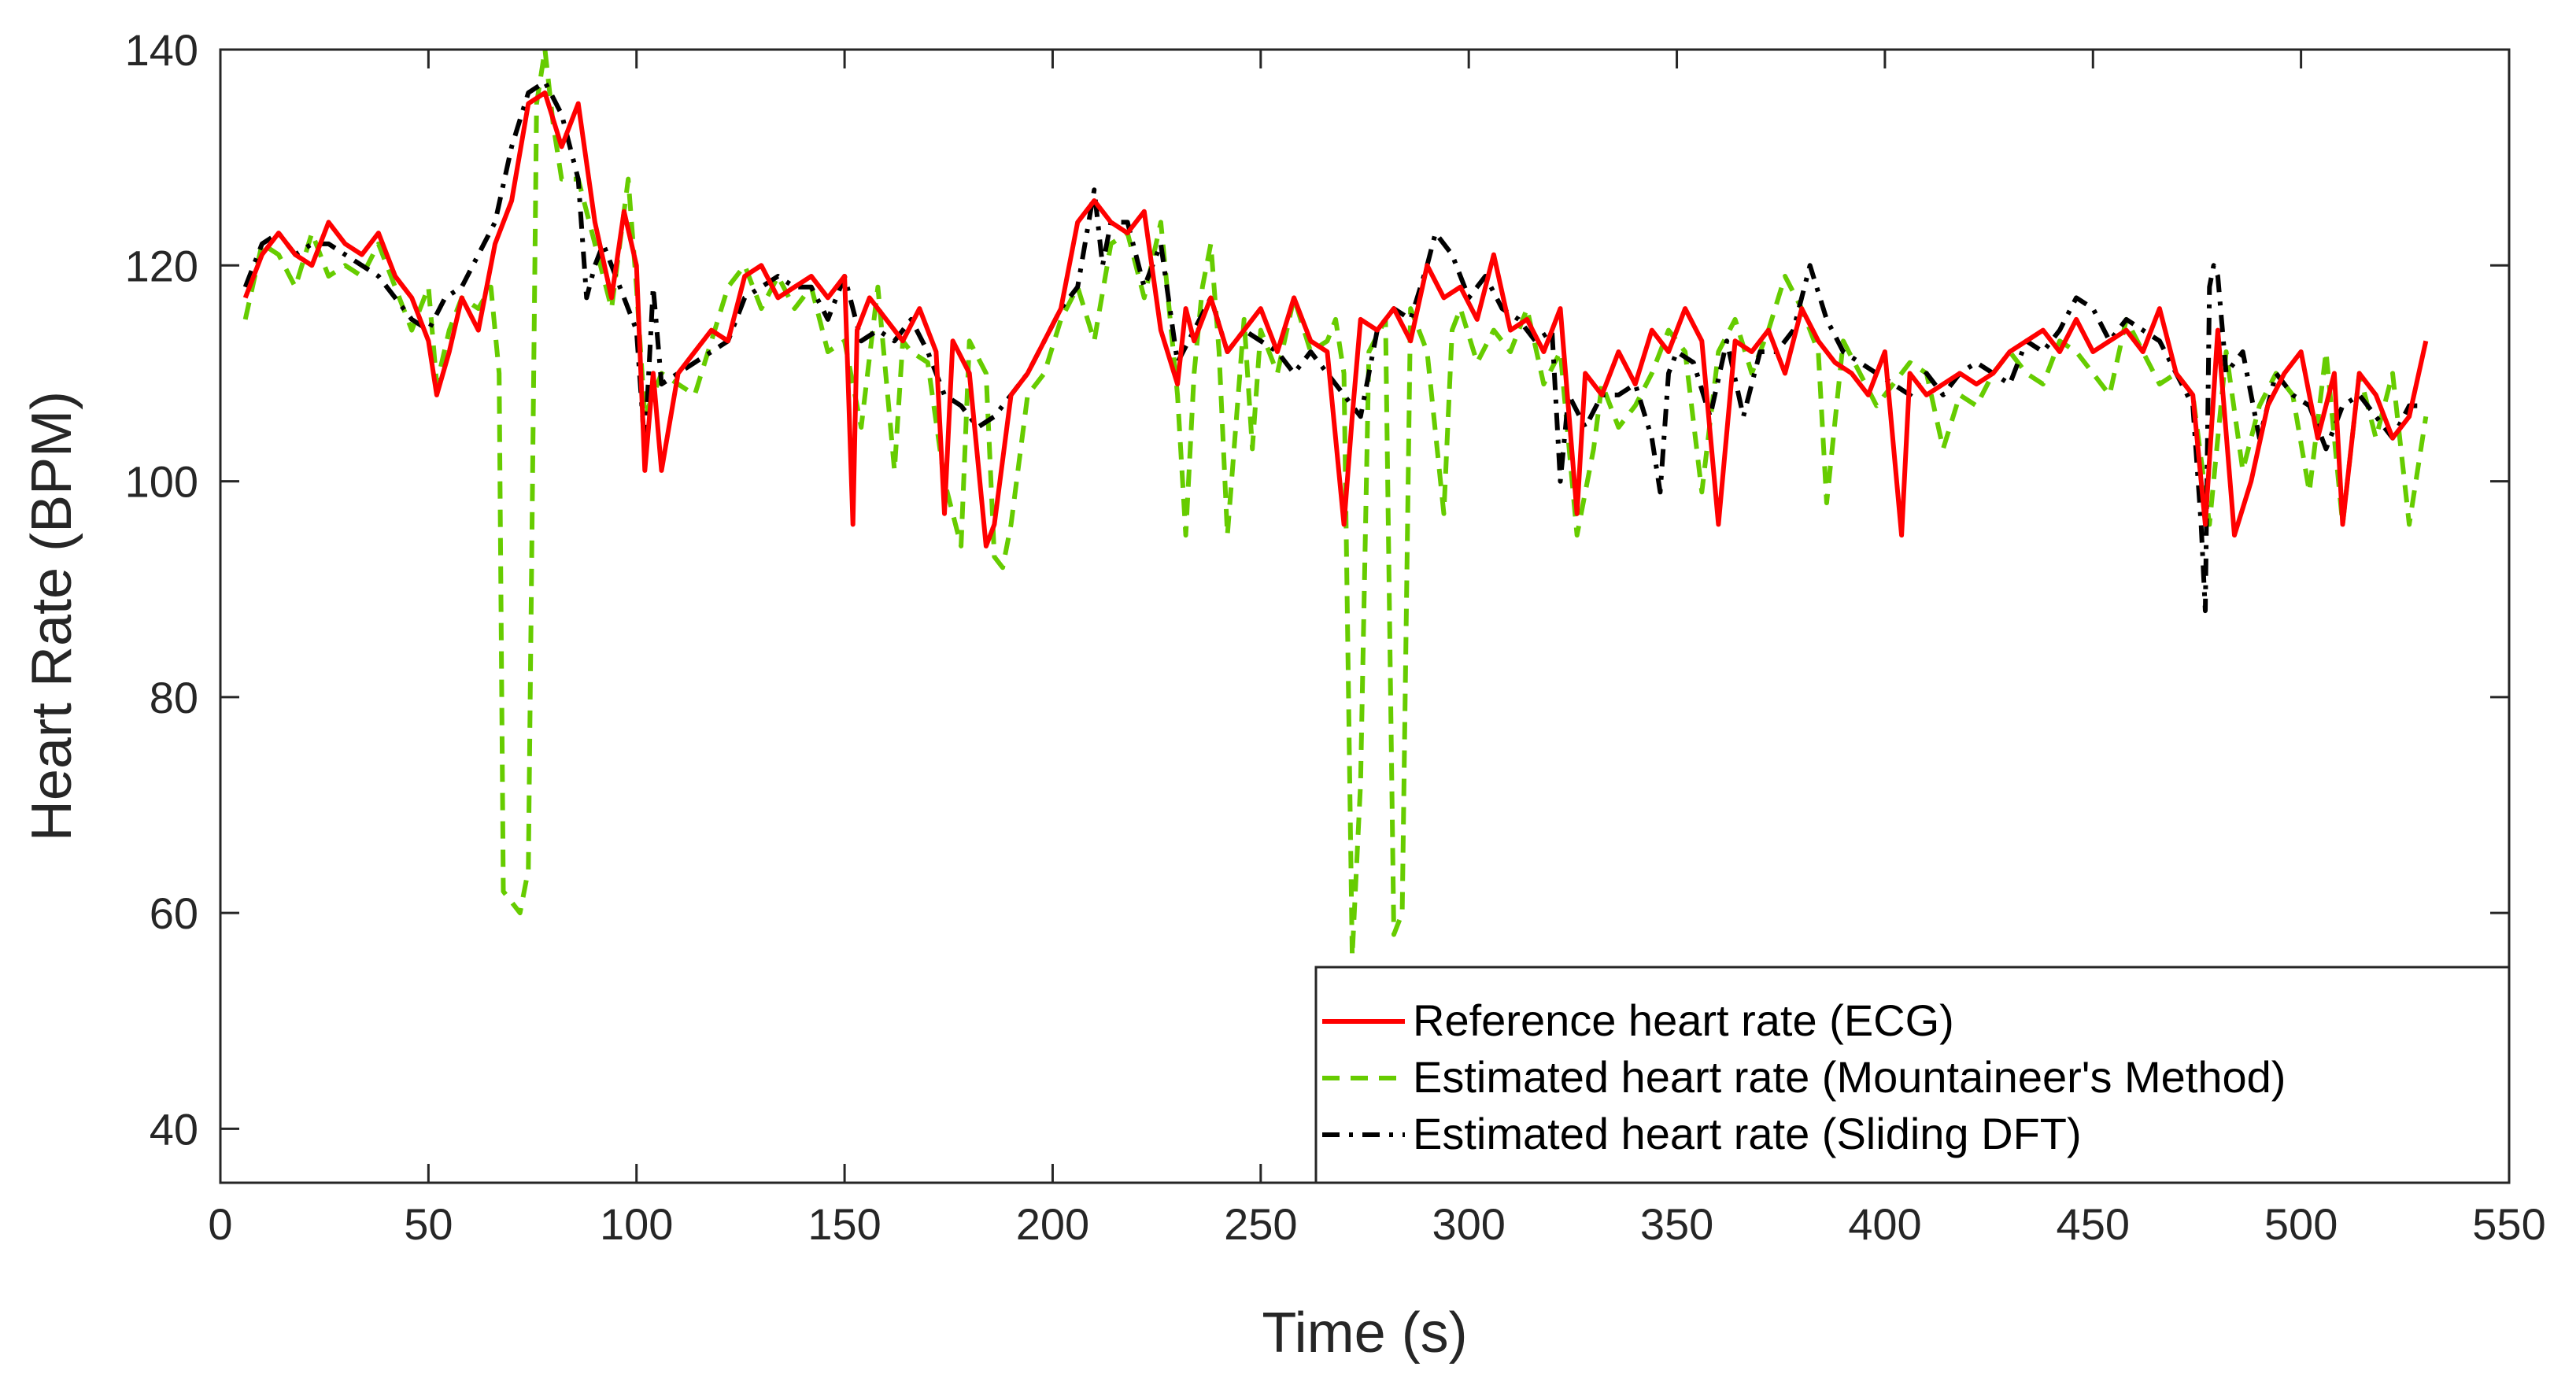  What do you see at coordinates (161, 50) in the screenshot?
I see `y-tick-label: 140` at bounding box center [161, 50].